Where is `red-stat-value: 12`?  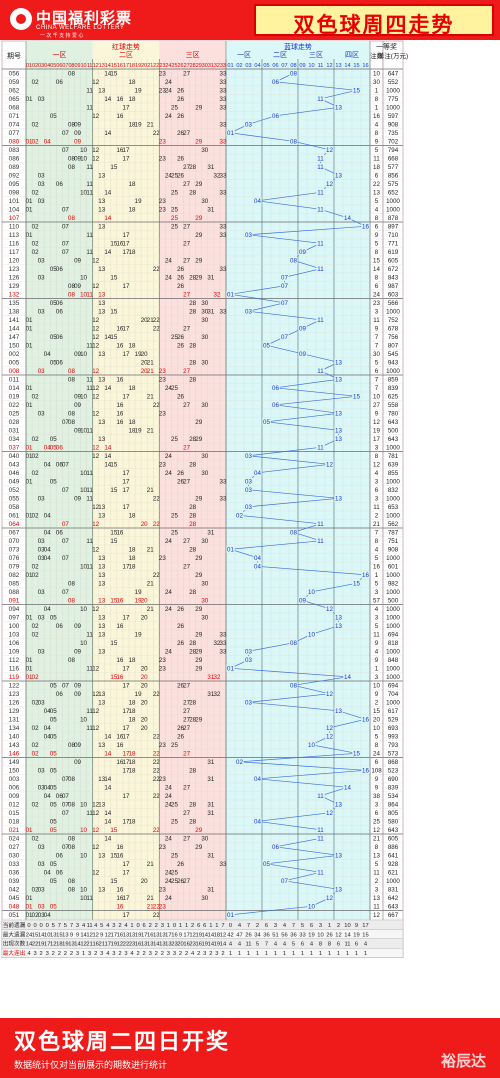
red-stat-value: 12 is located at coordinates (192, 935).